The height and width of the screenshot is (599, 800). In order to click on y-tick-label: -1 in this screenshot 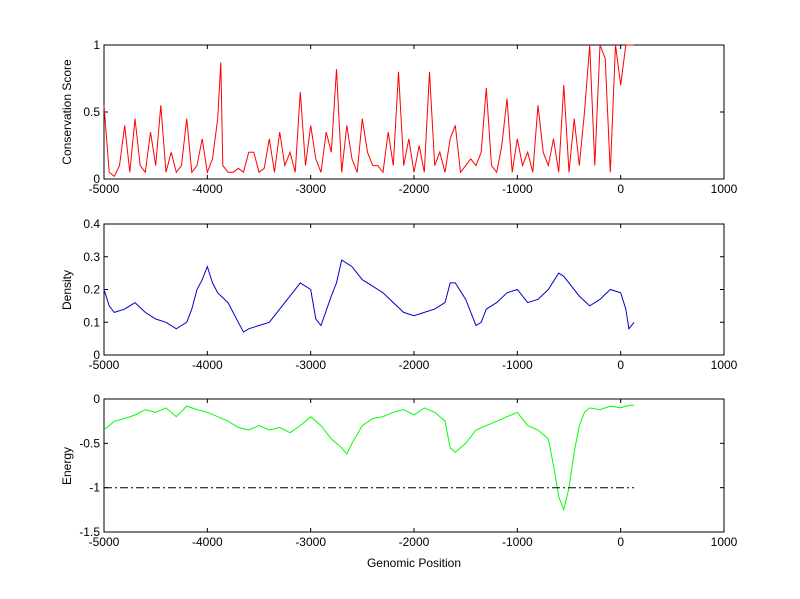, I will do `click(94, 488)`.